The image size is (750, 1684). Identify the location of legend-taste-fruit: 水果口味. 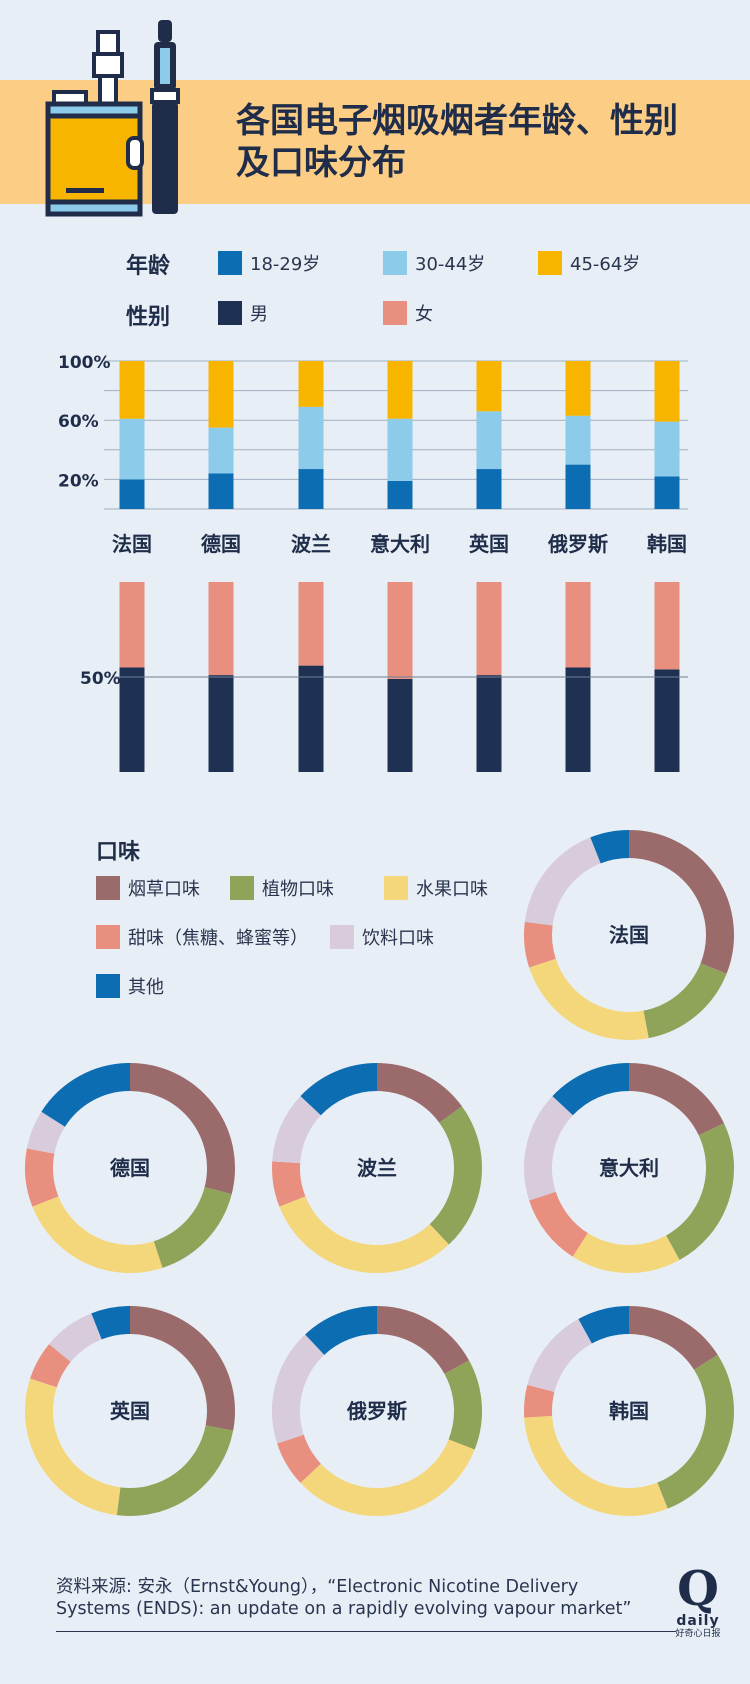
(436, 888).